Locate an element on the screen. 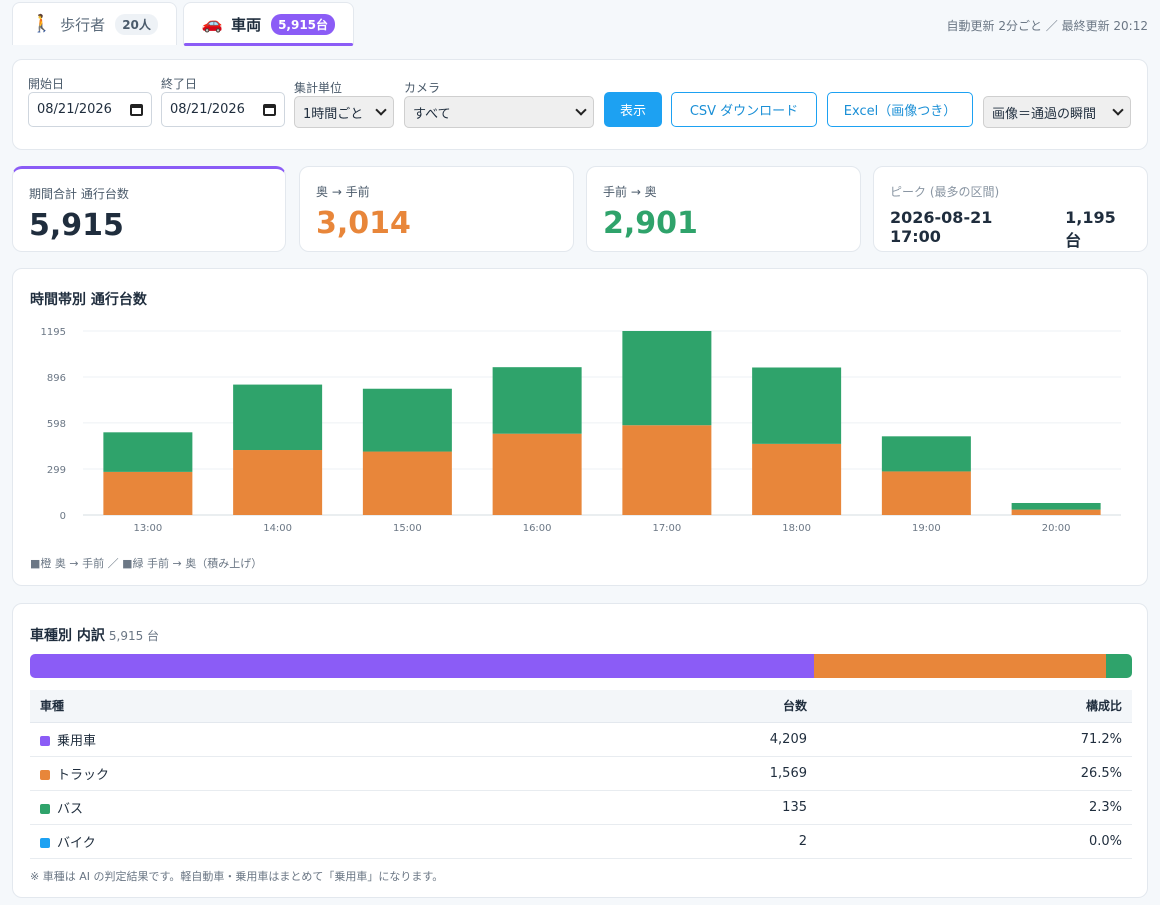  pedestrian-count-badge: 20人 is located at coordinates (136, 24).